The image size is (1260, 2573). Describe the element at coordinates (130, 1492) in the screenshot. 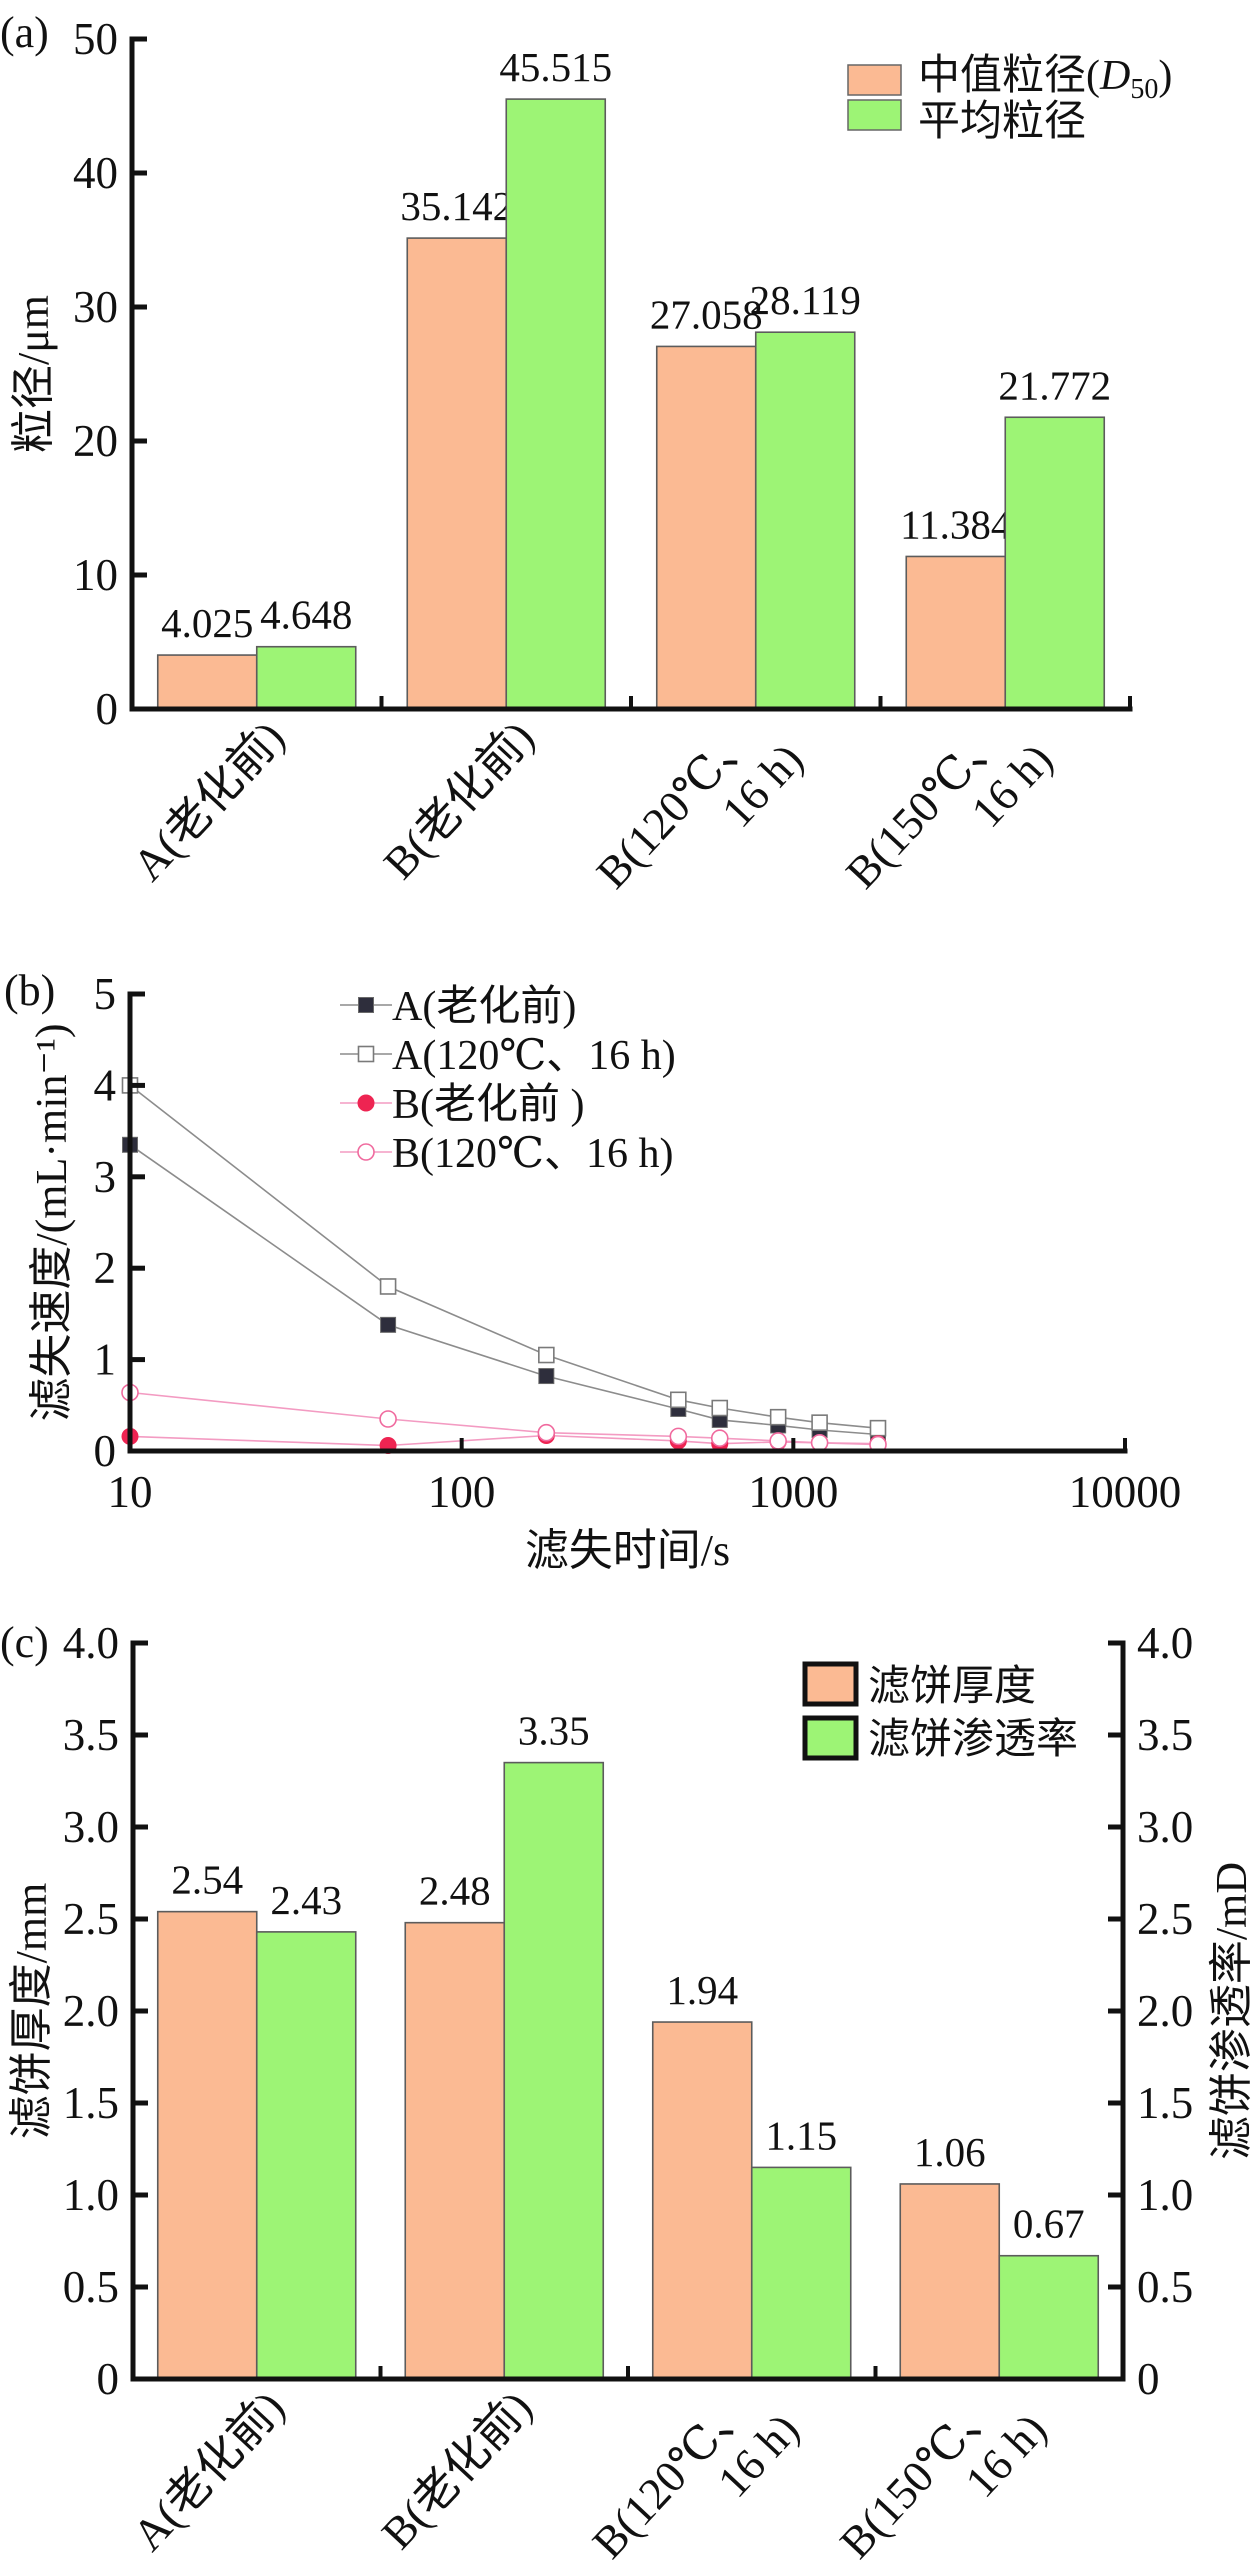

I see `x-tick-label: 10` at that location.